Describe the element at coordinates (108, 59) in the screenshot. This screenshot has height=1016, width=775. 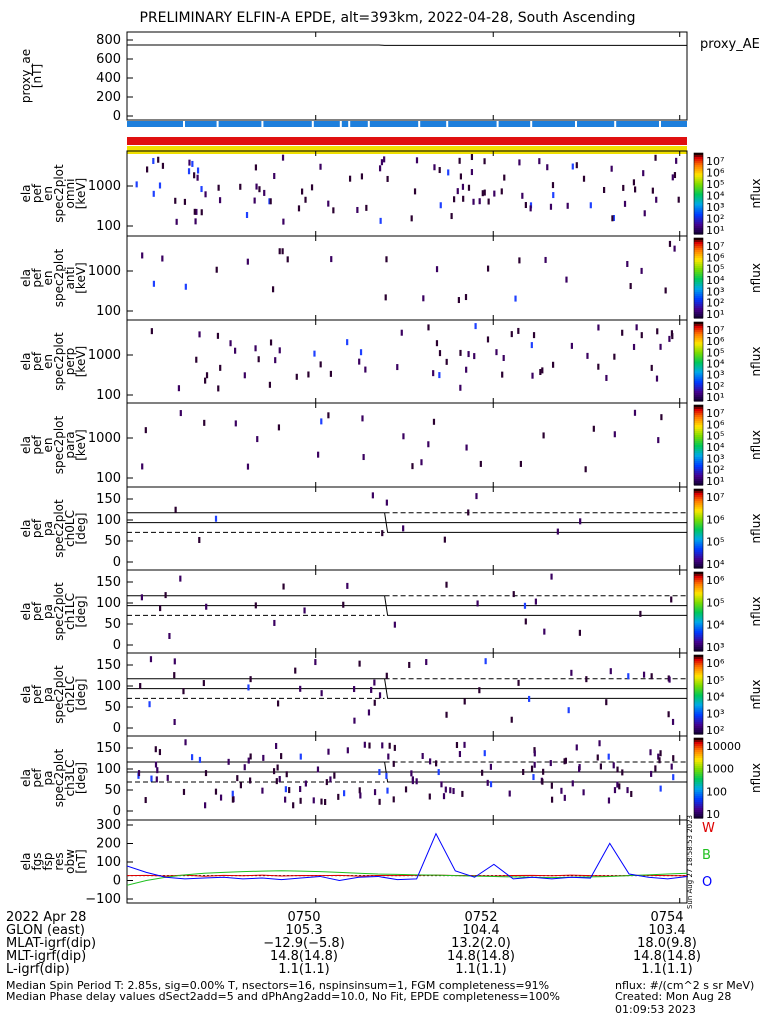
I see `y-tick-label: 600` at that location.